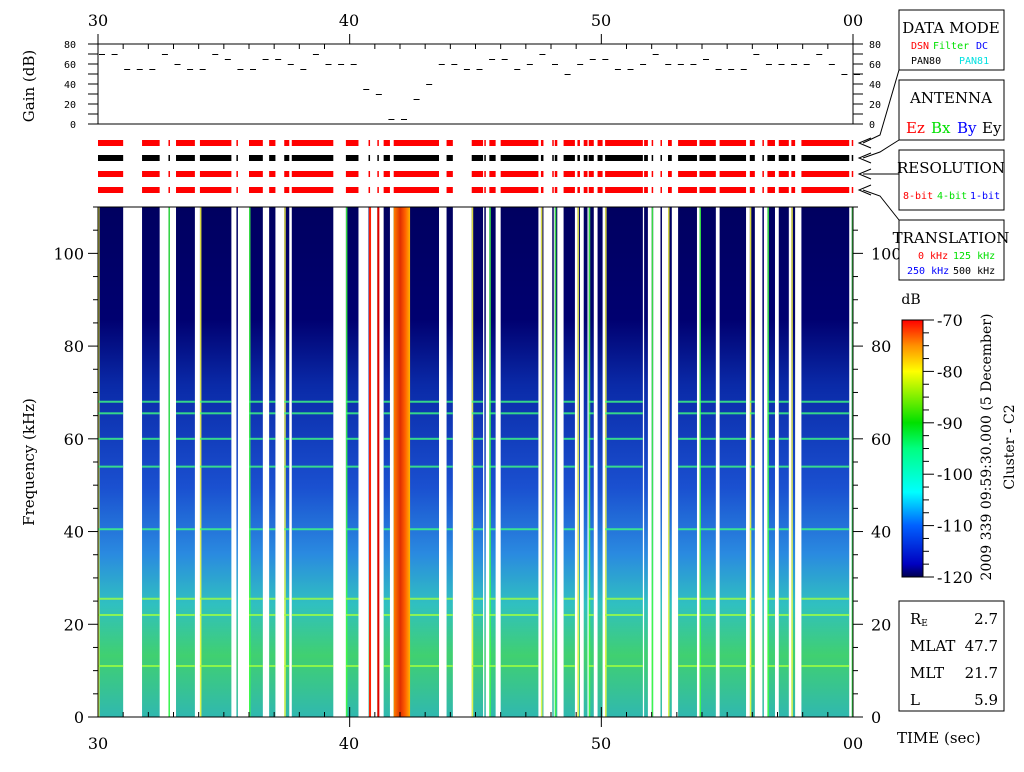  I want to click on legend-item-filter: Filter, so click(951, 46).